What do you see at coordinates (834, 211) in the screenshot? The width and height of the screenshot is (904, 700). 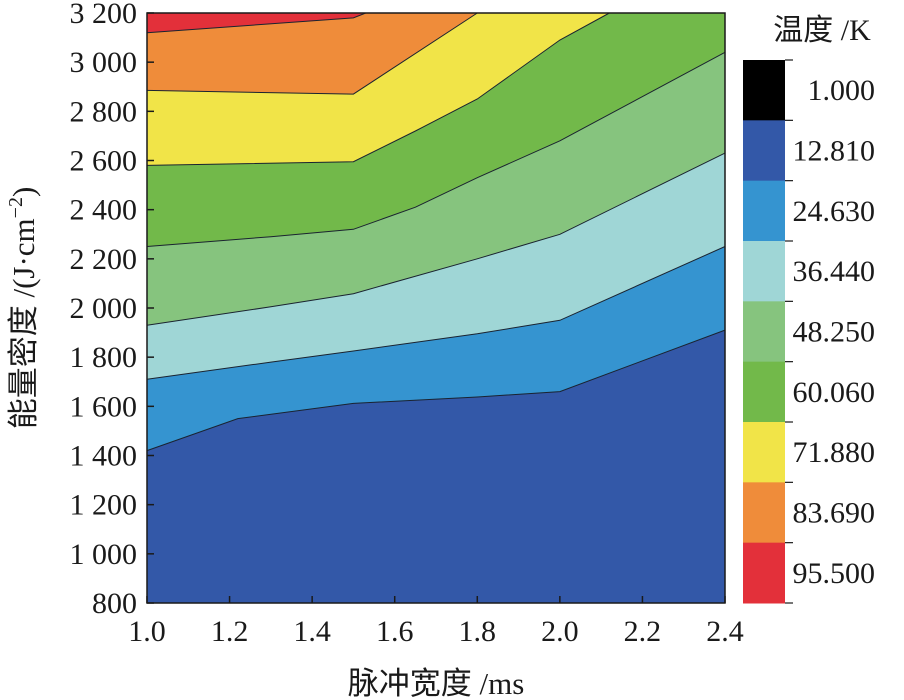 I see `colorbar-label: 24.630` at bounding box center [834, 211].